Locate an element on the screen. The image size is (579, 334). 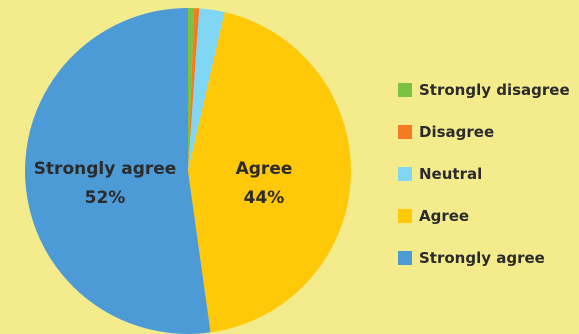
pie-slice-strongly-disagree is located at coordinates (191, 89).